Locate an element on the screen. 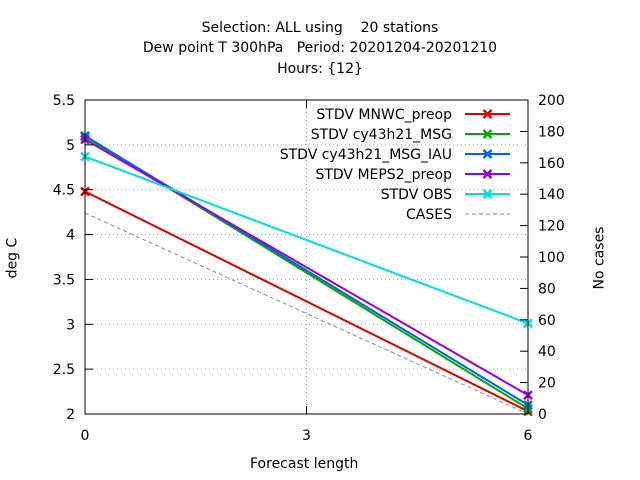  y2-tick-label: 40 is located at coordinates (547, 352).